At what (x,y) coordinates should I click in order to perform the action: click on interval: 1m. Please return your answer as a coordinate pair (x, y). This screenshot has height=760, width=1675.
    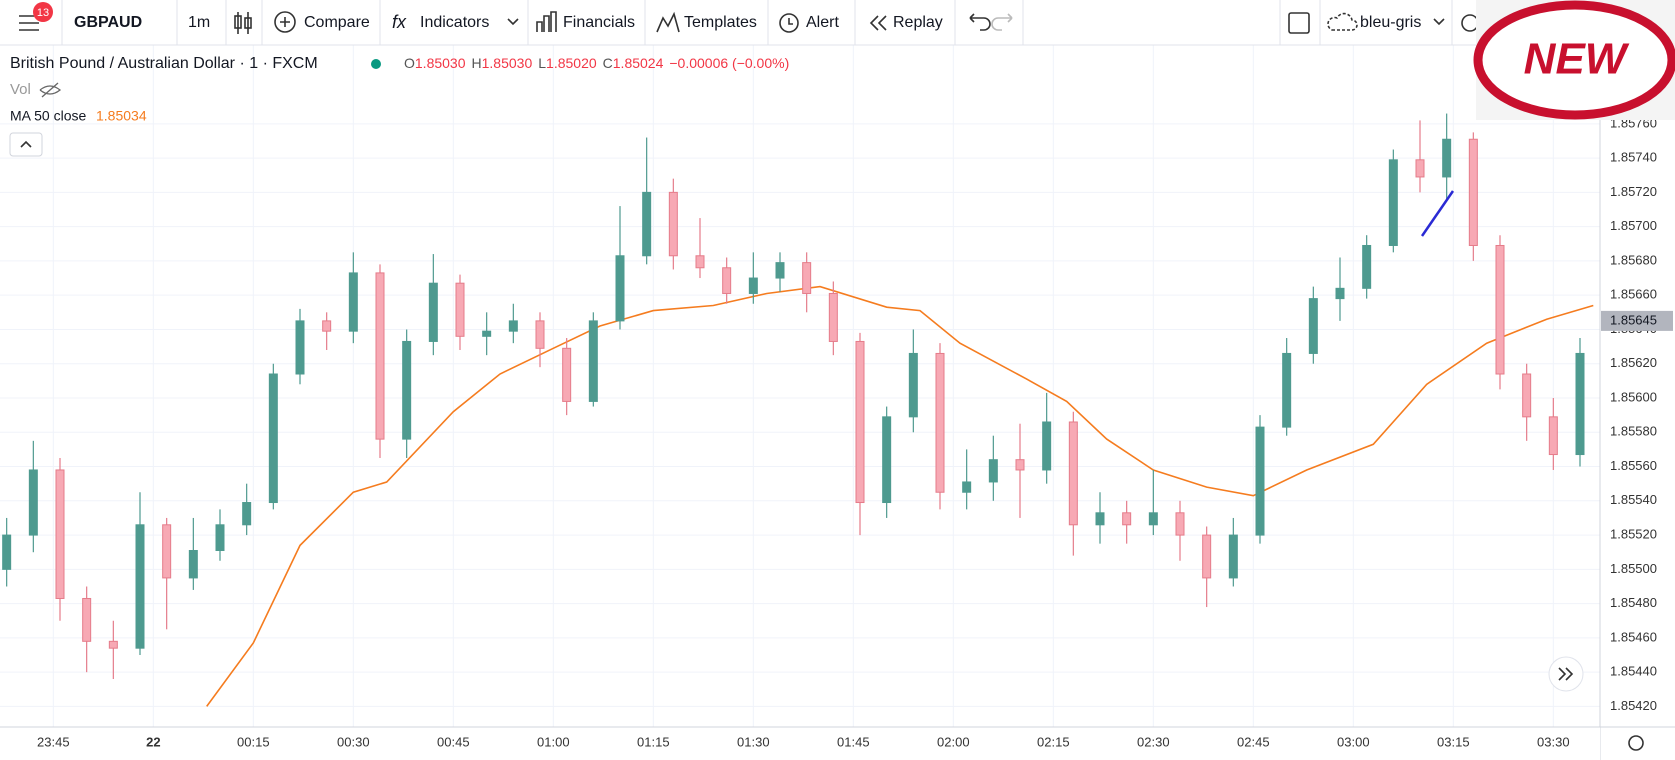
    Looking at the image, I should click on (199, 22).